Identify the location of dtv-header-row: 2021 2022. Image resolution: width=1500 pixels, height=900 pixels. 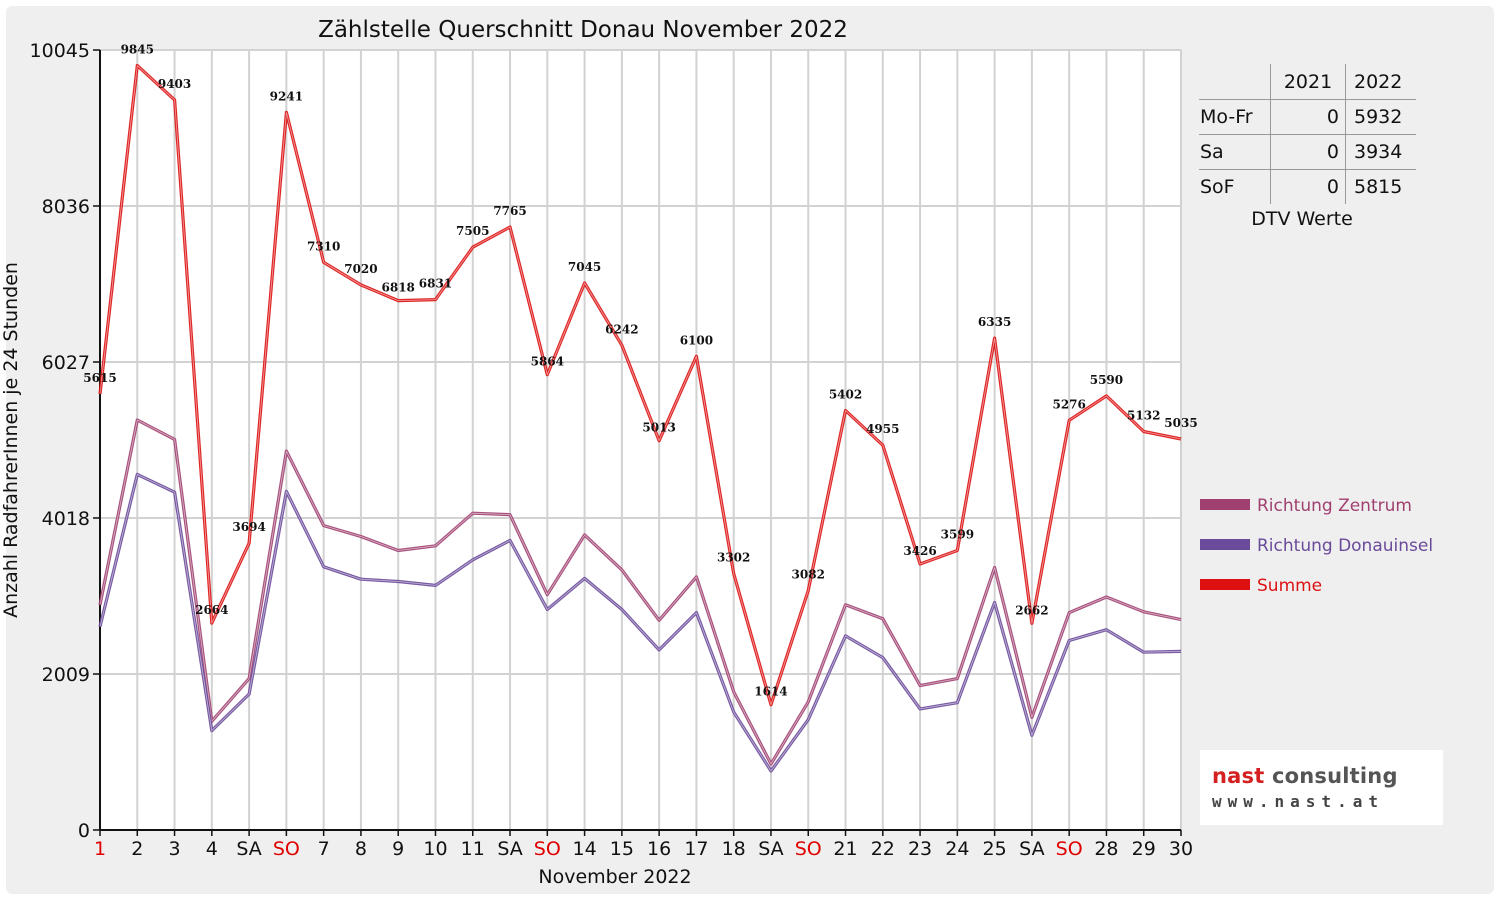
(1307, 82).